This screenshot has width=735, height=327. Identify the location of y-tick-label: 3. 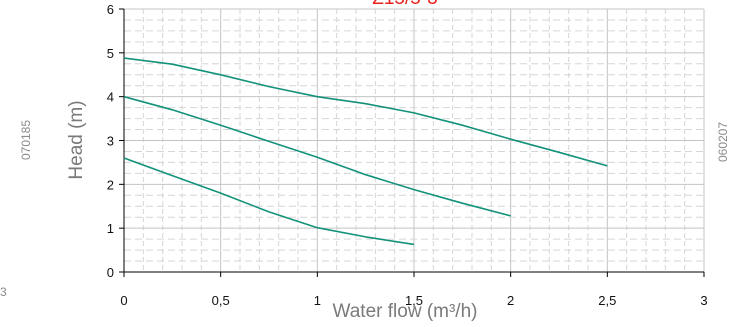
(110, 141).